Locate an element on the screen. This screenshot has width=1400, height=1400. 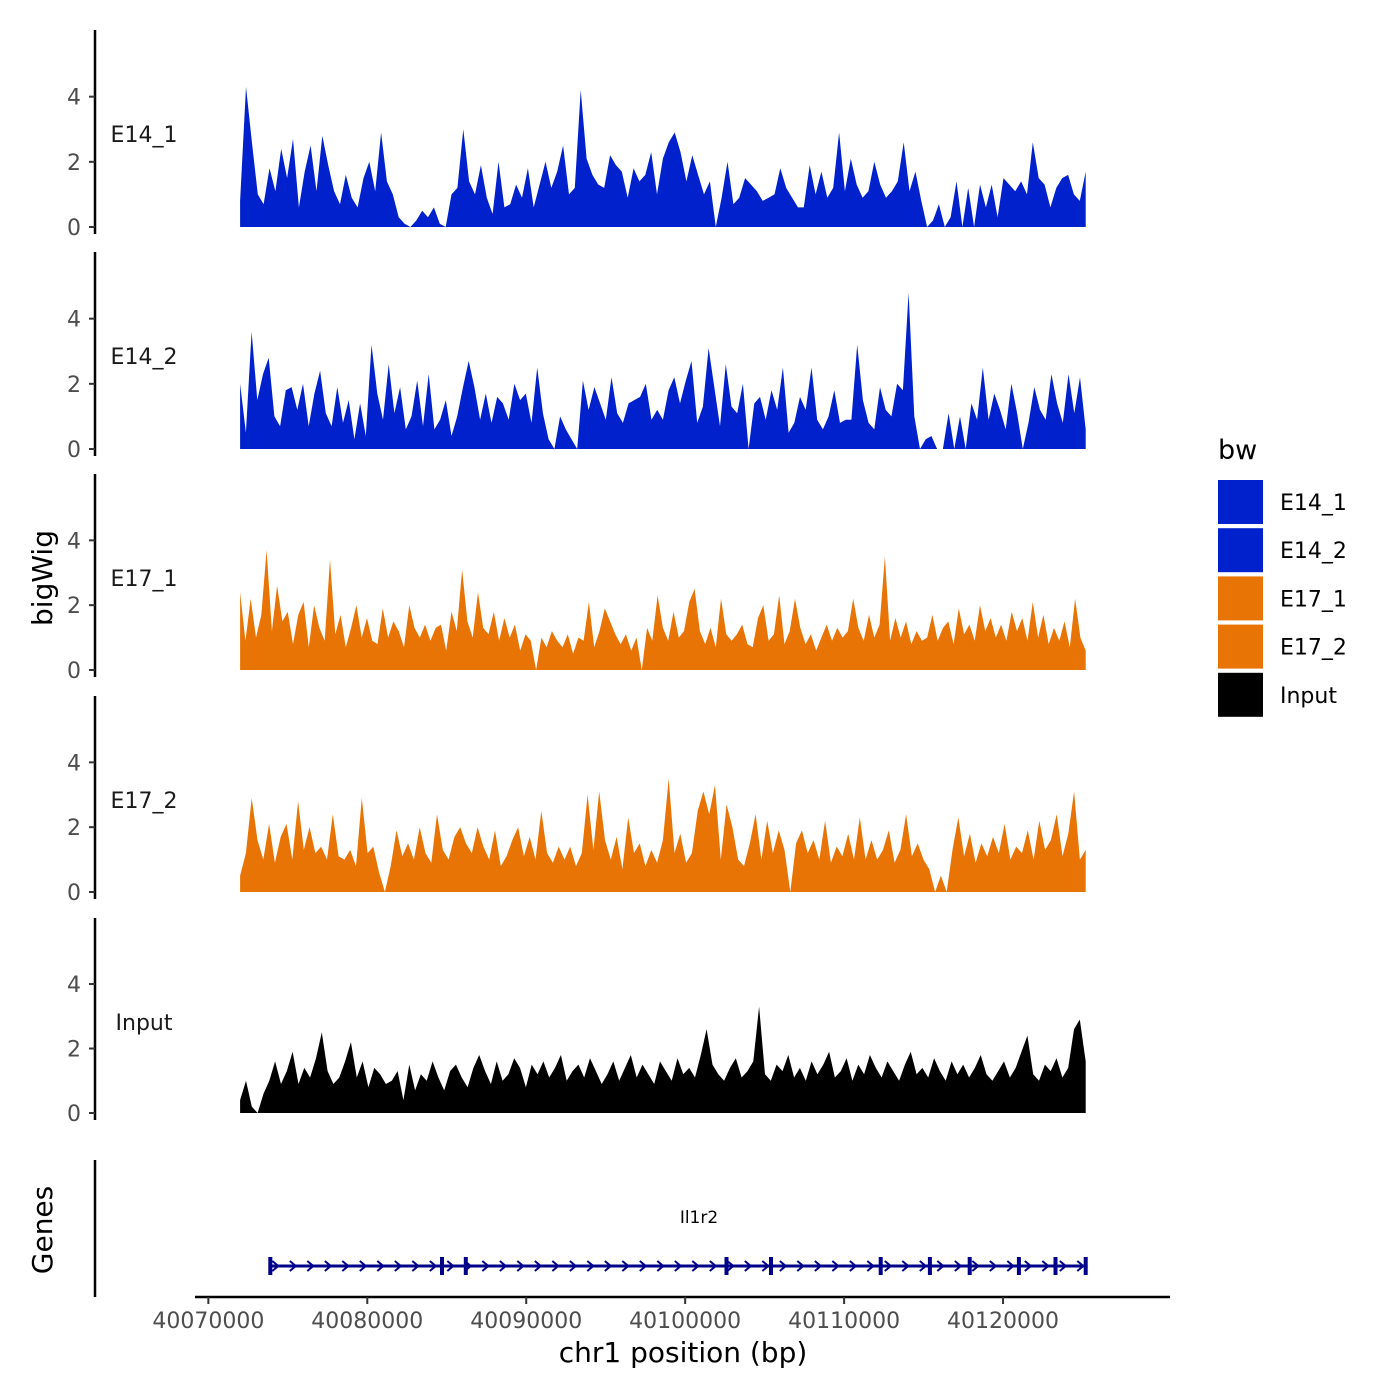
track-label: E14_1 is located at coordinates (144, 135).